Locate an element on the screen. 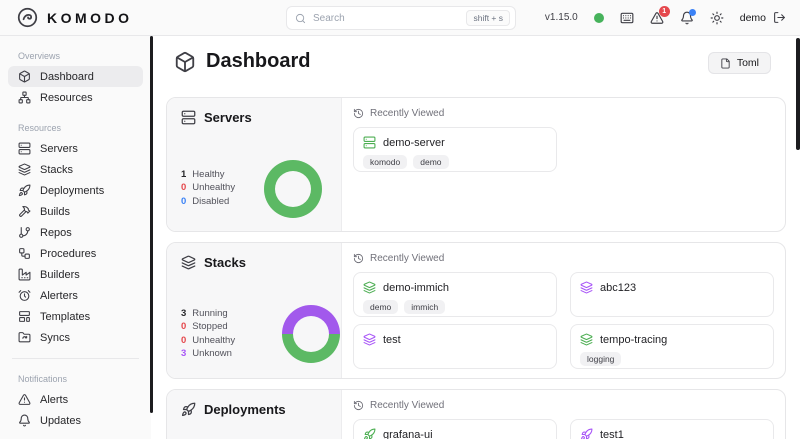 This screenshot has width=800, height=439. stacks-title-text: Stacks is located at coordinates (225, 262).